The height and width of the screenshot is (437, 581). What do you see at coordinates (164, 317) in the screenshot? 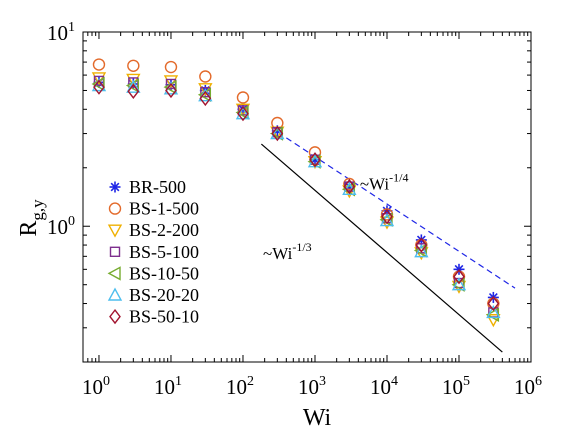
I see `legend-label: BS-50-10` at bounding box center [164, 317].